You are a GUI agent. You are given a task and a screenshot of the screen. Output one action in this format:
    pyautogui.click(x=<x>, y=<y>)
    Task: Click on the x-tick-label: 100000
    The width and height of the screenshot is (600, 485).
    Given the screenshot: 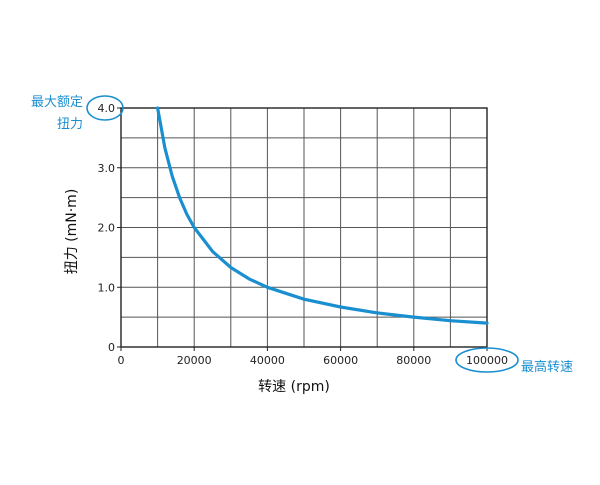 What is the action you would take?
    pyautogui.click(x=487, y=360)
    